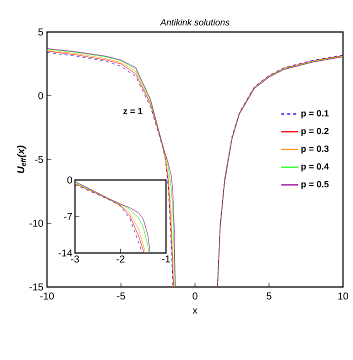 The width and height of the screenshot is (353, 360). What do you see at coordinates (315, 185) in the screenshot?
I see `legend-label: p = 0.5` at bounding box center [315, 185].